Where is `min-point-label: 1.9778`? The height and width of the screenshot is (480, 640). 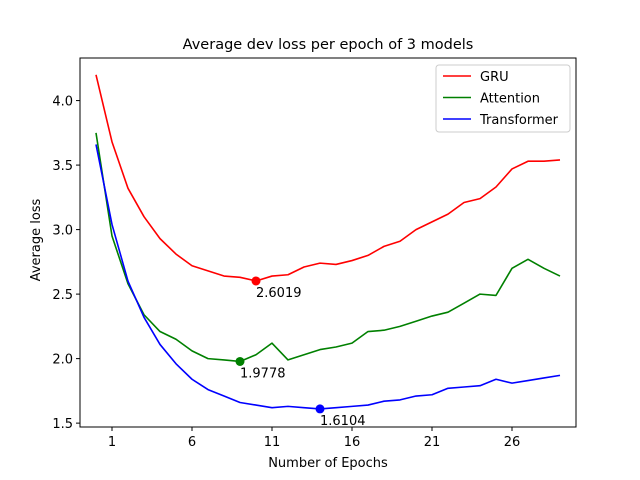 min-point-label: 1.9778 is located at coordinates (263, 373).